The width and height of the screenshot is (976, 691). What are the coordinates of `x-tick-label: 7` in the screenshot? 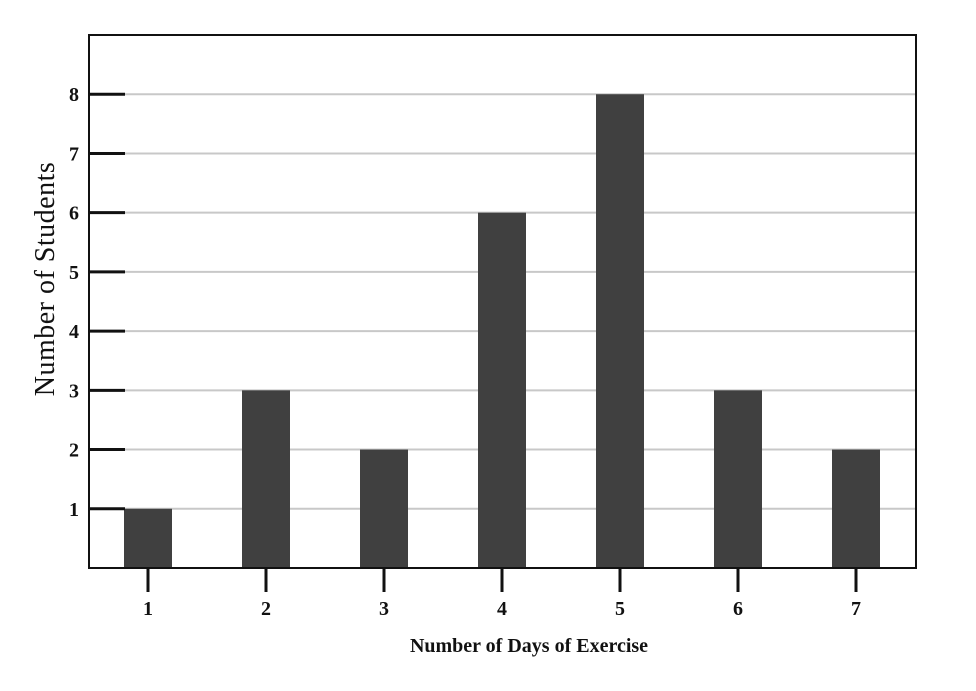 It's located at (856, 609).